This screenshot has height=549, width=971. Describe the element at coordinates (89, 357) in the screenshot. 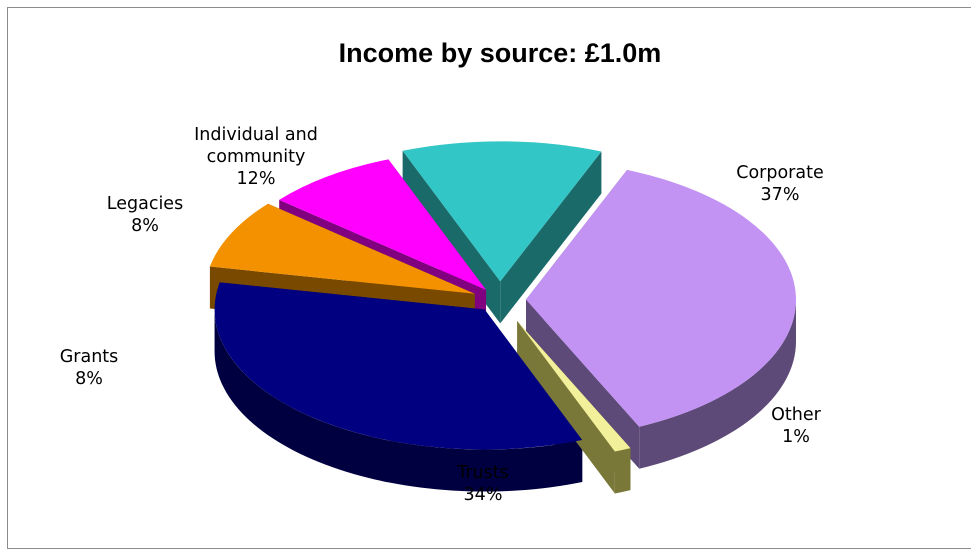

I see `label-name: Grants` at that location.